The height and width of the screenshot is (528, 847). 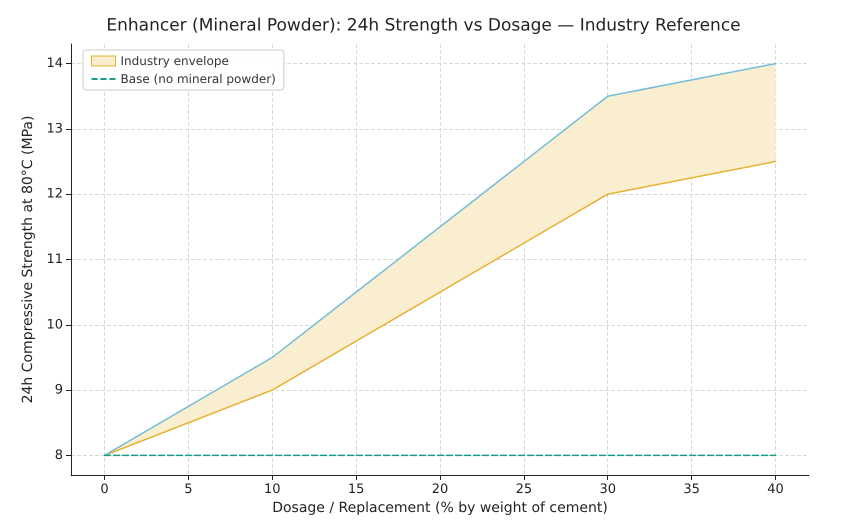 I want to click on y-tick-label: 9, so click(x=58, y=390).